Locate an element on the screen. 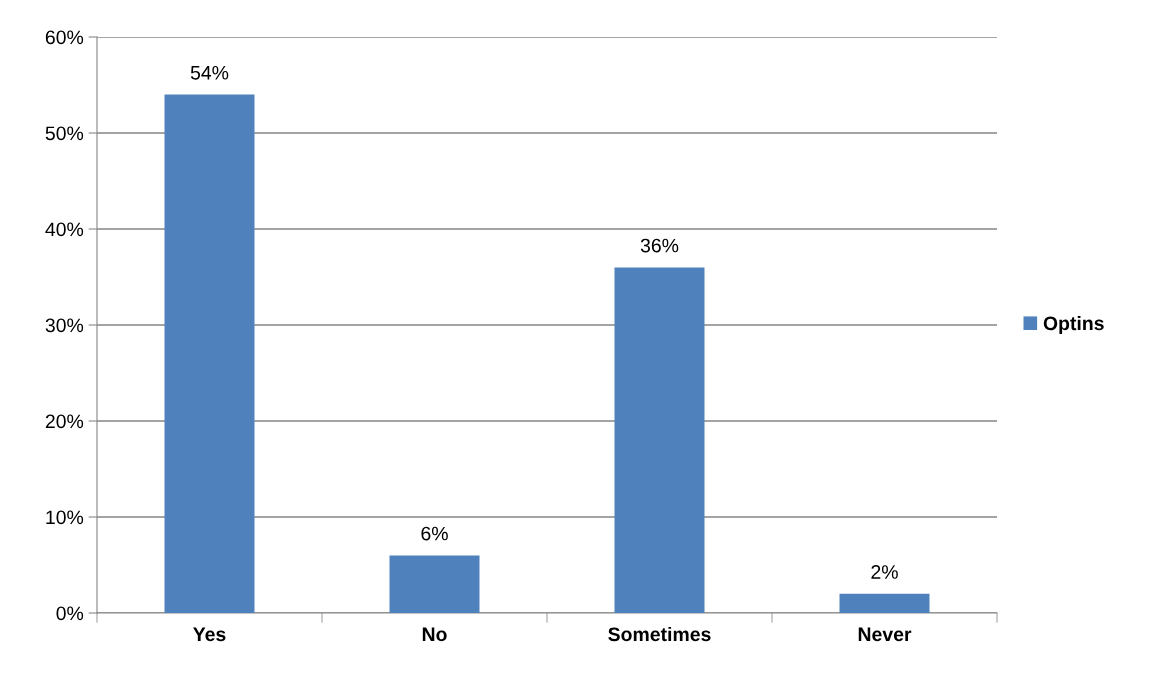 This screenshot has height=675, width=1155. x-tick-label: Yes is located at coordinates (209, 634).